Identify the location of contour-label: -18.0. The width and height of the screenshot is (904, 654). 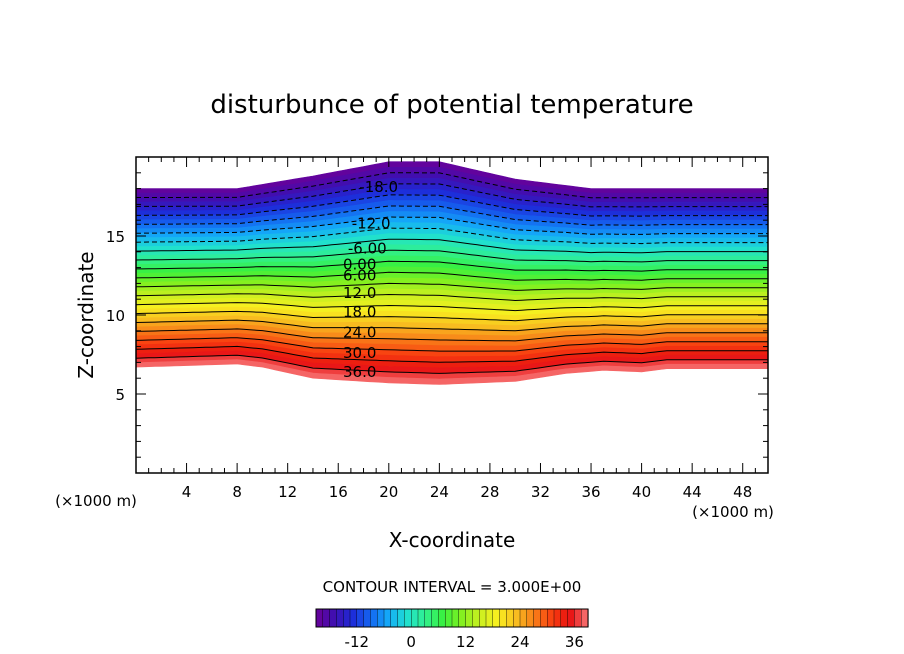
(378, 187).